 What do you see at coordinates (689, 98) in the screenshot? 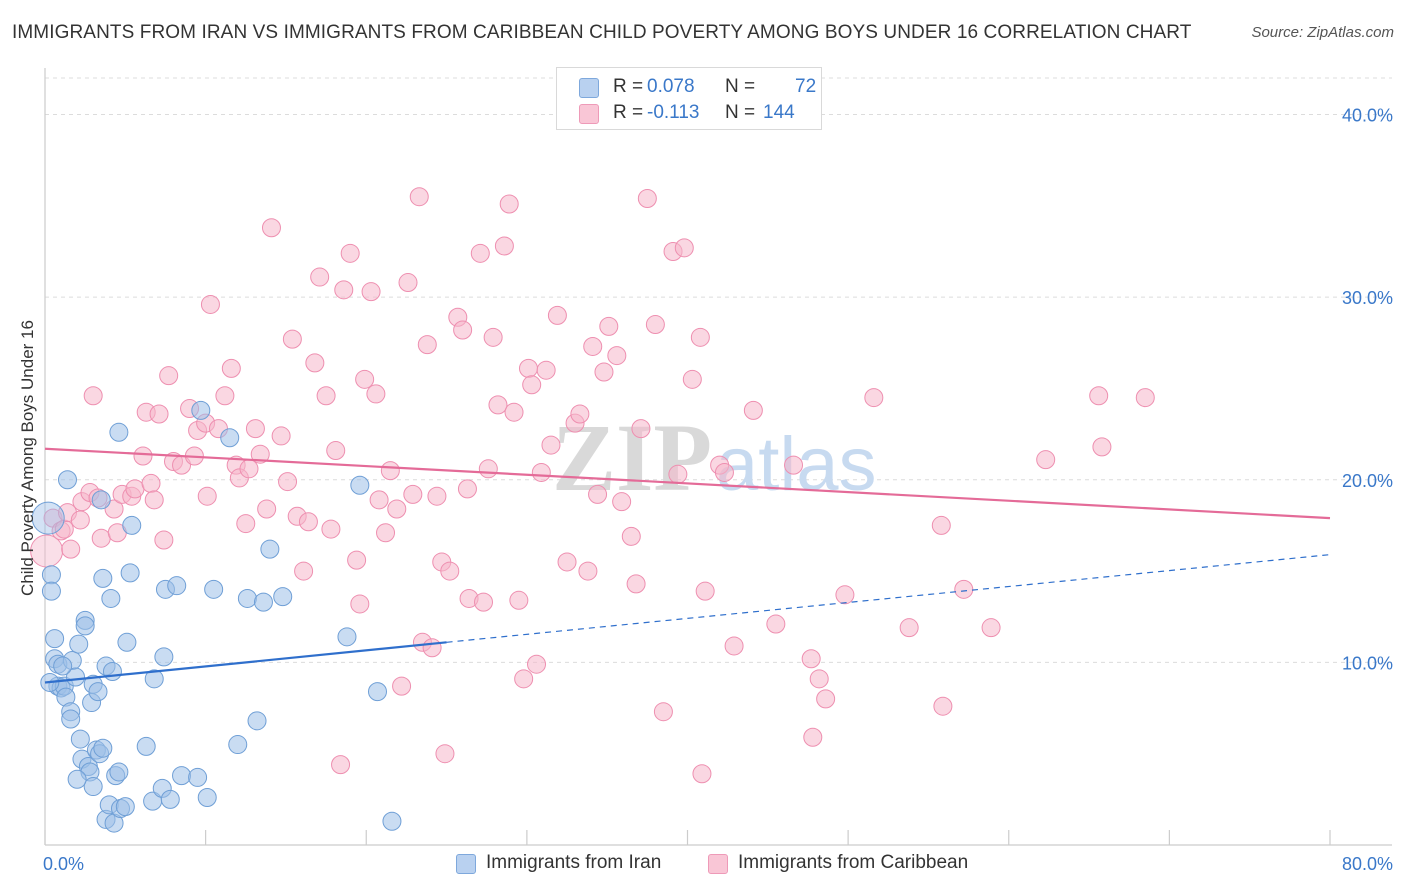
I see `correlation-legend: R = 0.078 N = 72 R = -0.113 N = 144` at bounding box center [689, 98].